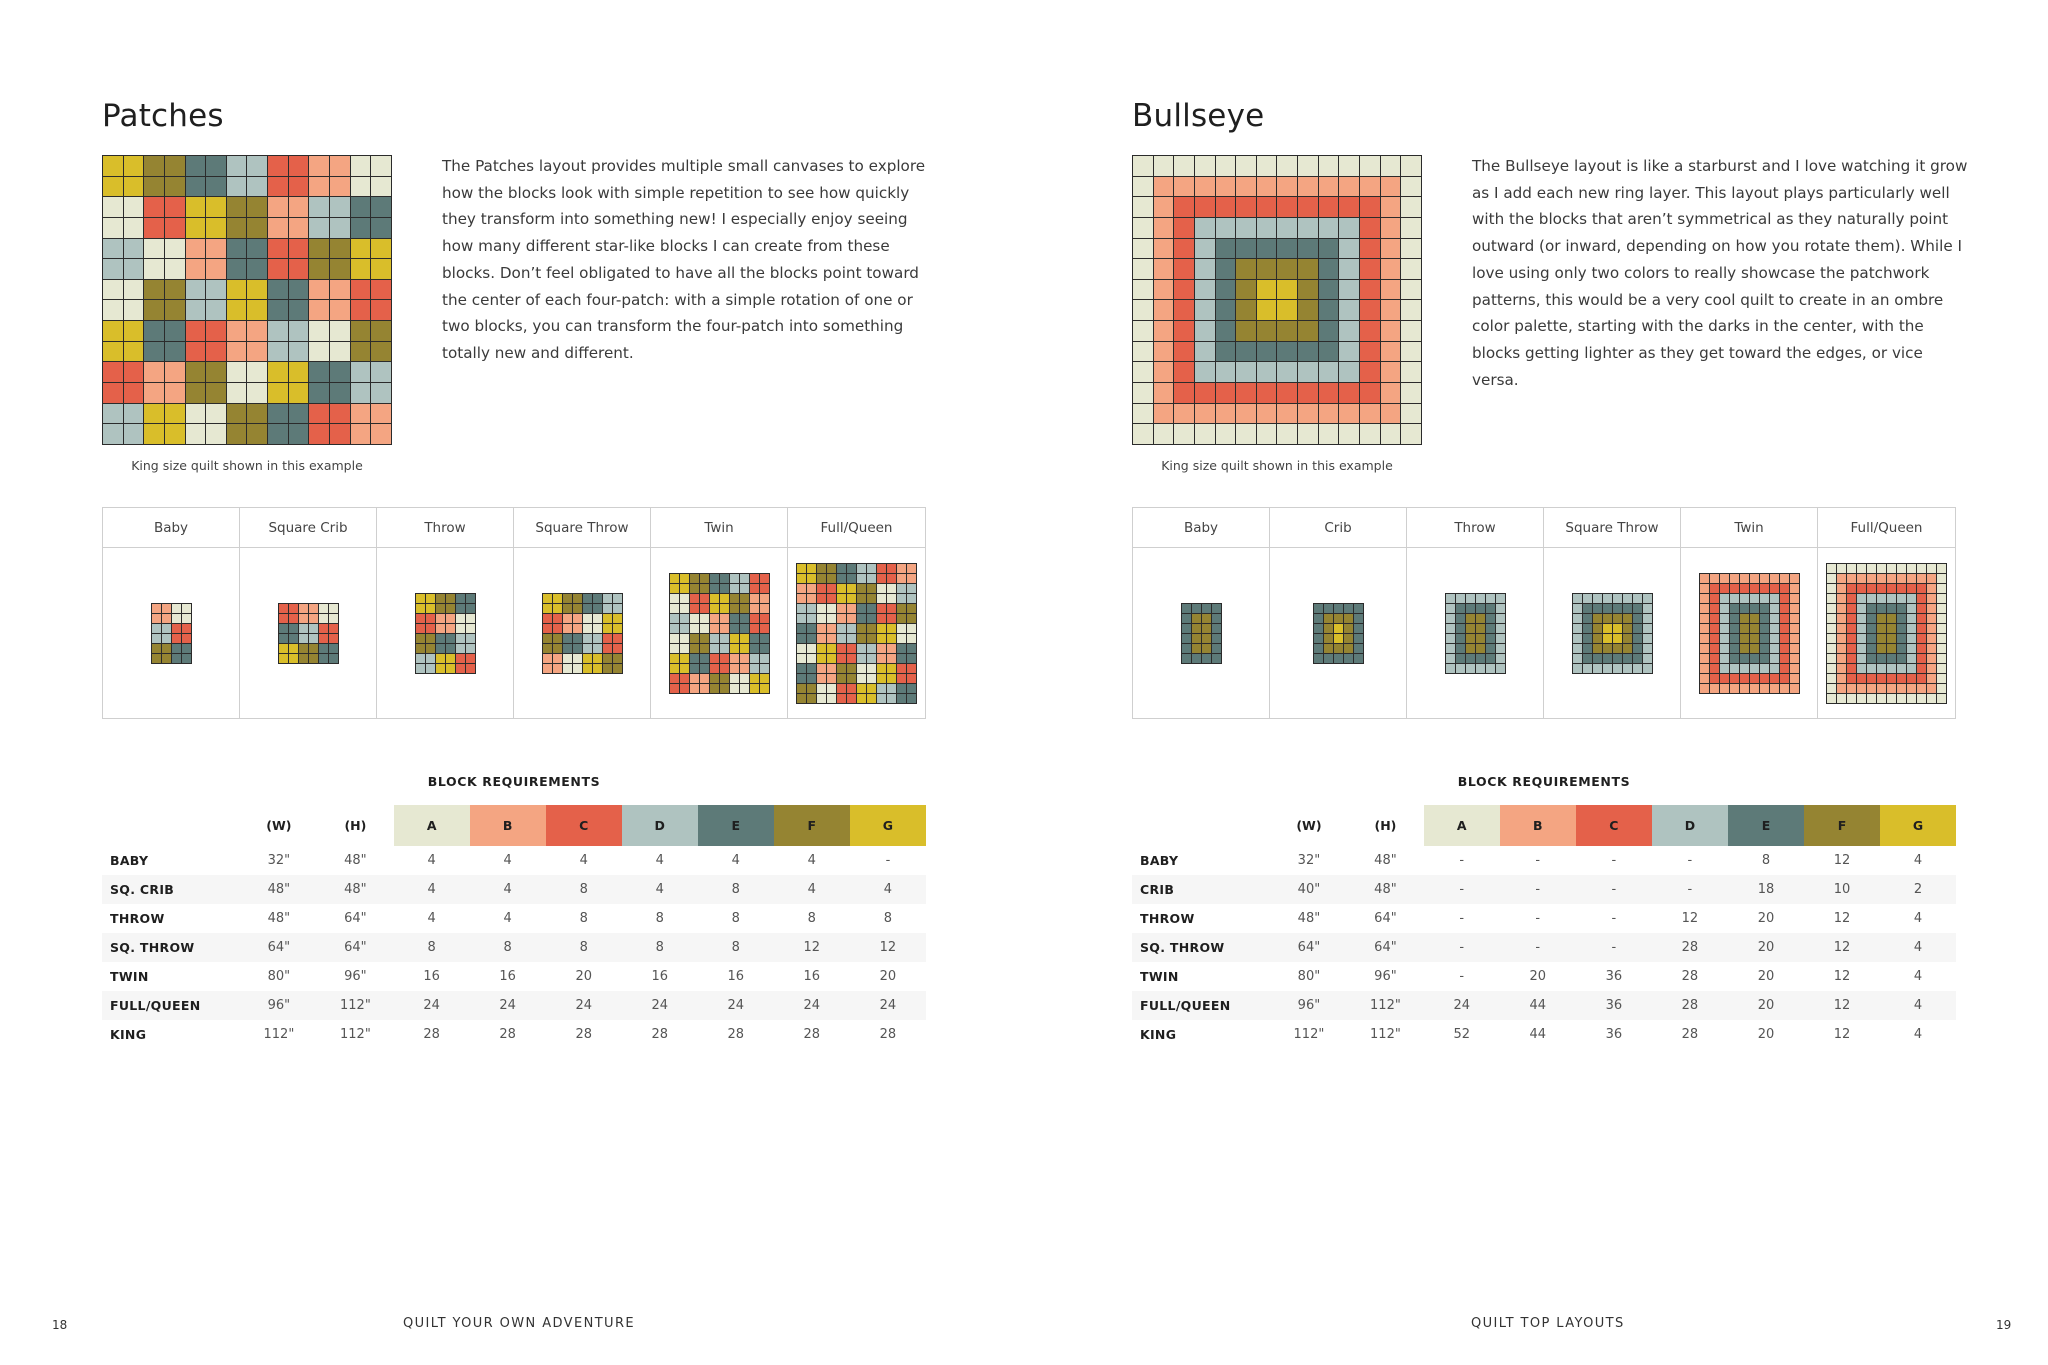 The image size is (2048, 1365). I want to click on quilt-thumbnail, so click(582, 633).